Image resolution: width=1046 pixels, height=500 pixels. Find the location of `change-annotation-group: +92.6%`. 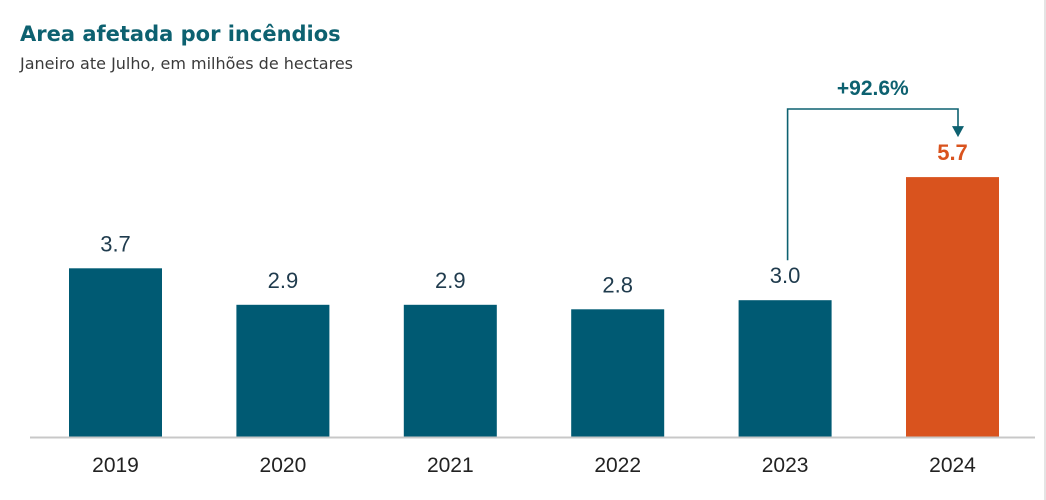

change-annotation-group: +92.6% is located at coordinates (875, 169).